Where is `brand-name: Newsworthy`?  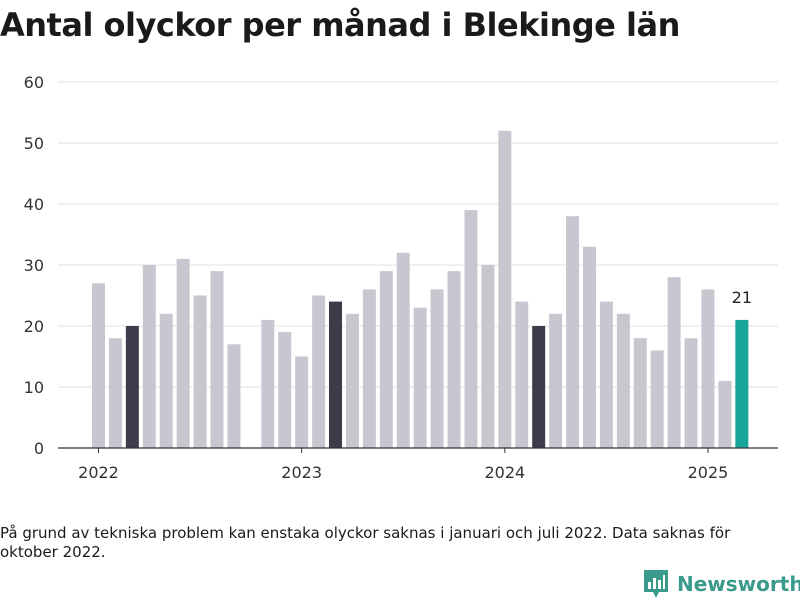
brand-name: Newsworthy is located at coordinates (738, 584).